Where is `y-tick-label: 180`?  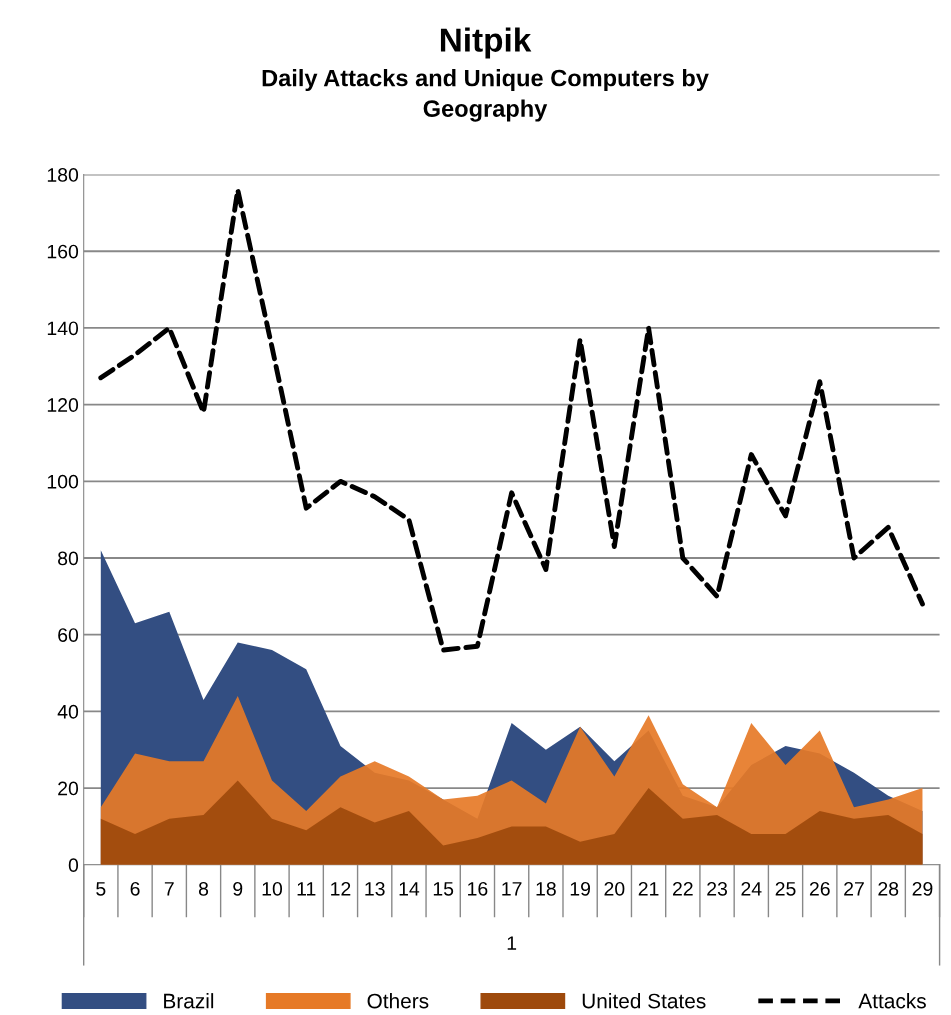
y-tick-label: 180 is located at coordinates (63, 175).